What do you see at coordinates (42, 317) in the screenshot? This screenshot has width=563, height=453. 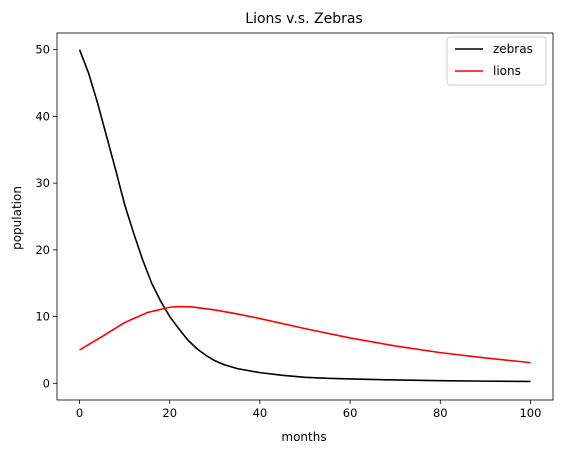 I see `y-tick-label: 10` at bounding box center [42, 317].